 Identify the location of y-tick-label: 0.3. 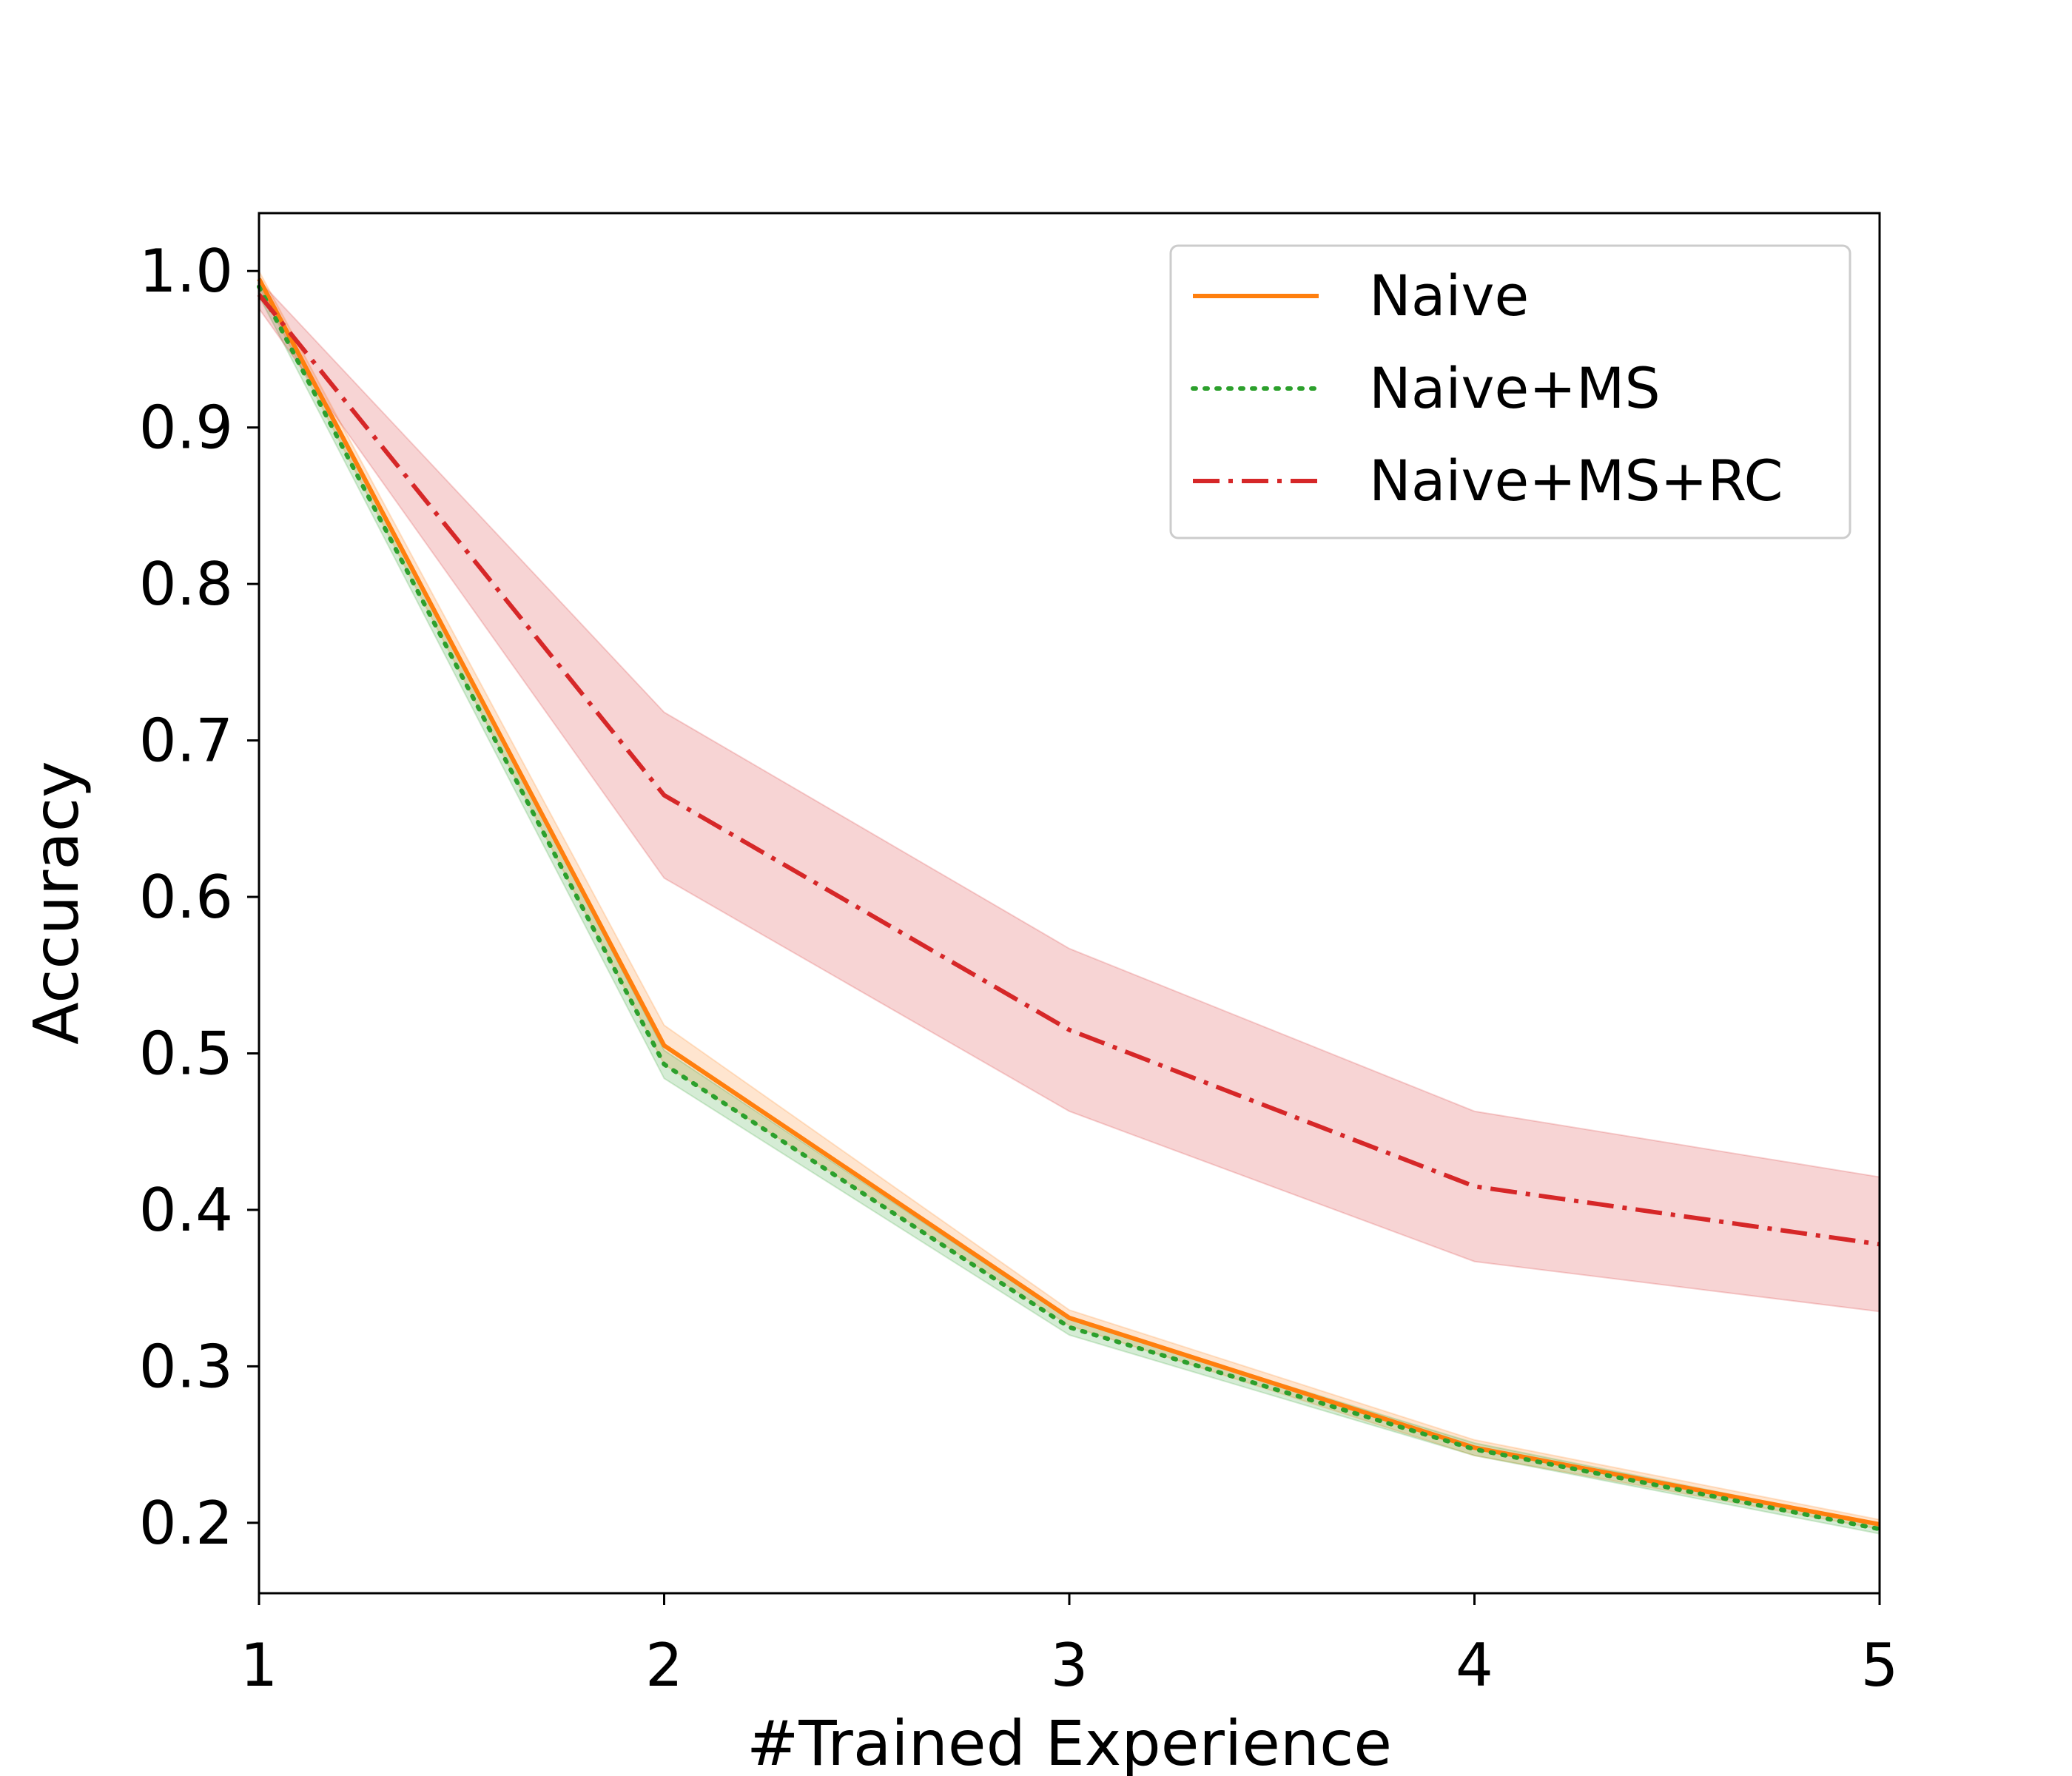
(186, 1366).